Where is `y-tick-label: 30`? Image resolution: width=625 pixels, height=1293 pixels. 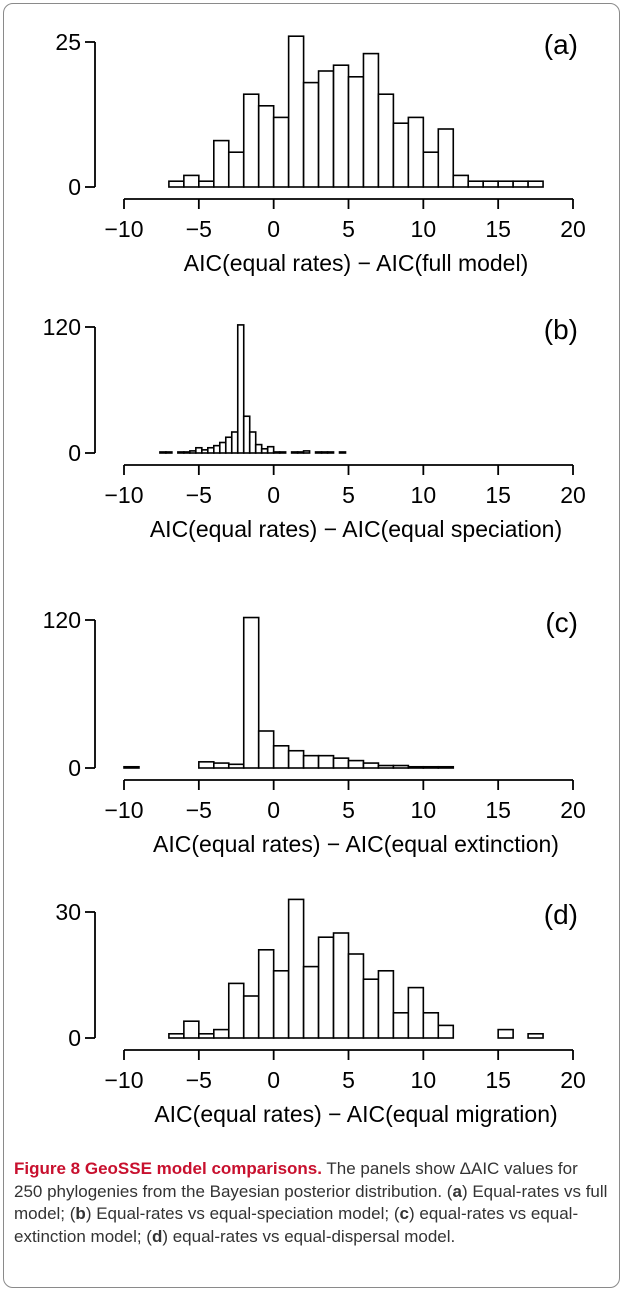
y-tick-label: 30 is located at coordinates (68, 912).